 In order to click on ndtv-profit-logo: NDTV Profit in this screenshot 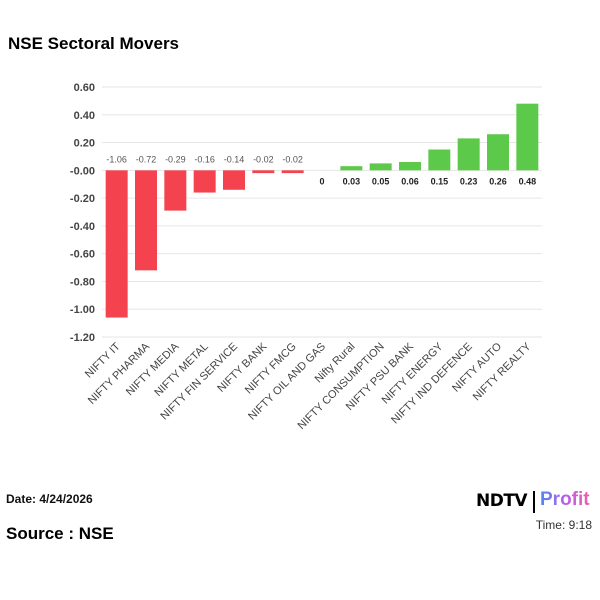, I will do `click(538, 502)`.